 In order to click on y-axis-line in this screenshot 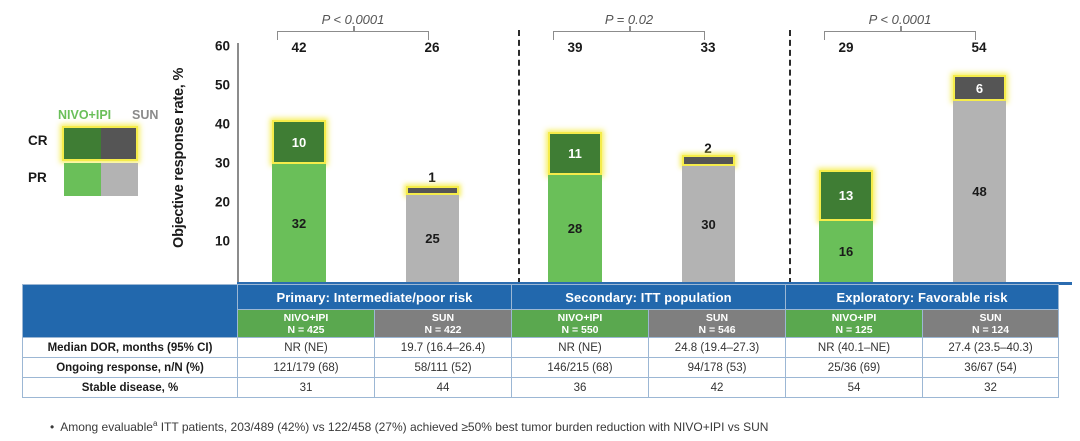, I will do `click(238, 163)`.